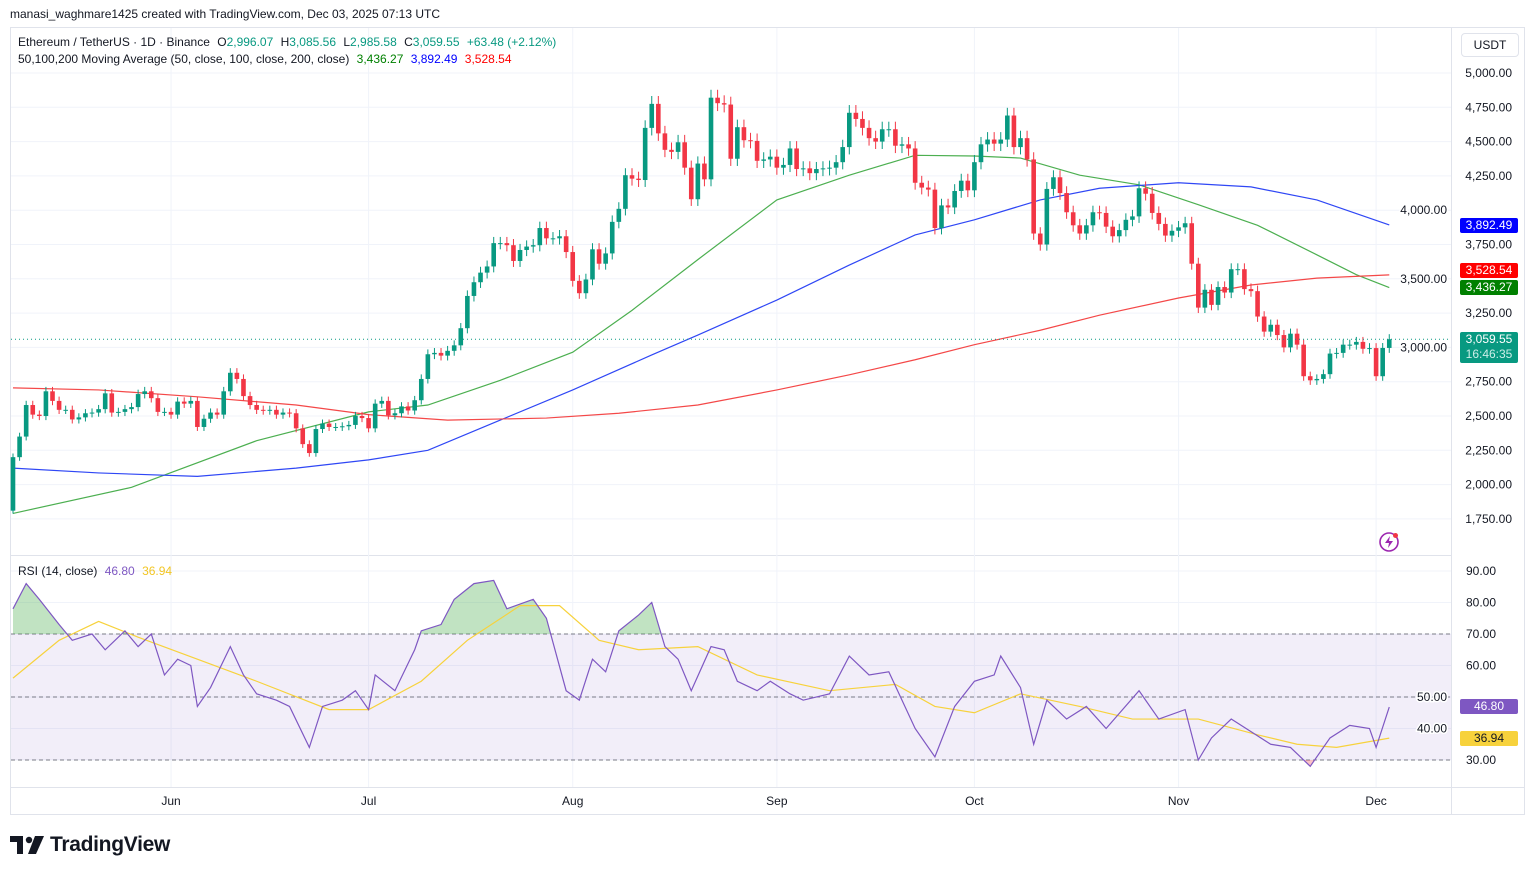 This screenshot has height=875, width=1534. Describe the element at coordinates (1423, 347) in the screenshot. I see `price-tick-label: 3,000.00` at that location.